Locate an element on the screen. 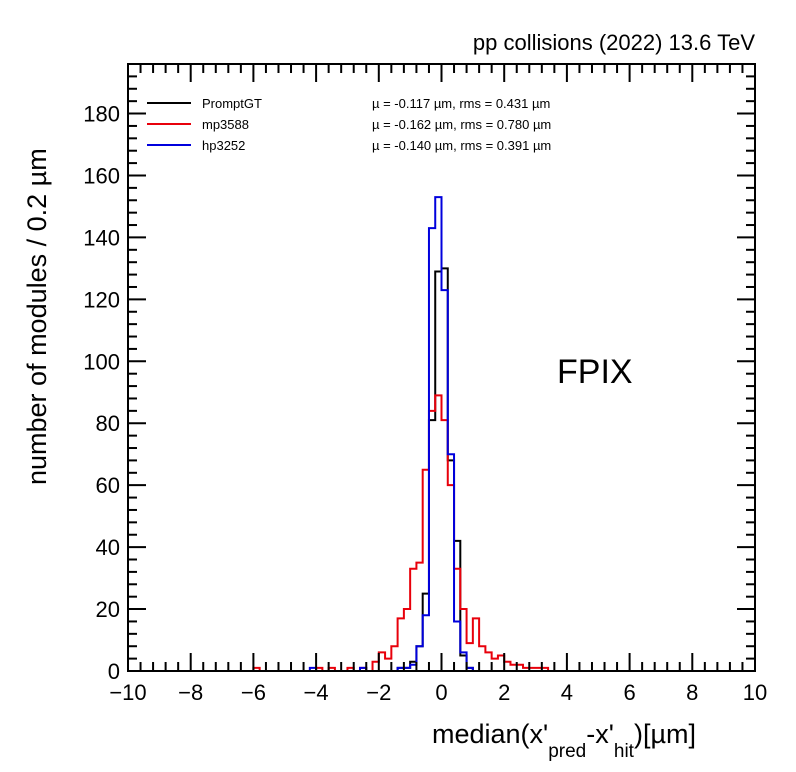 The width and height of the screenshot is (796, 772). legend-label-mp3588: mp3588 is located at coordinates (225, 124).